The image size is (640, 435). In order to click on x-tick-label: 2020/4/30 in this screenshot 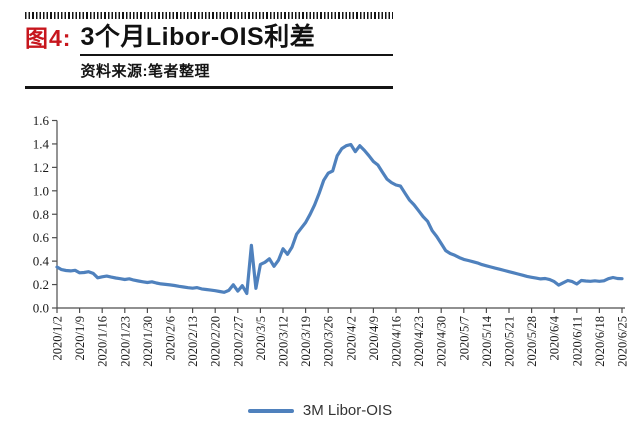, I will do `click(442, 341)`.